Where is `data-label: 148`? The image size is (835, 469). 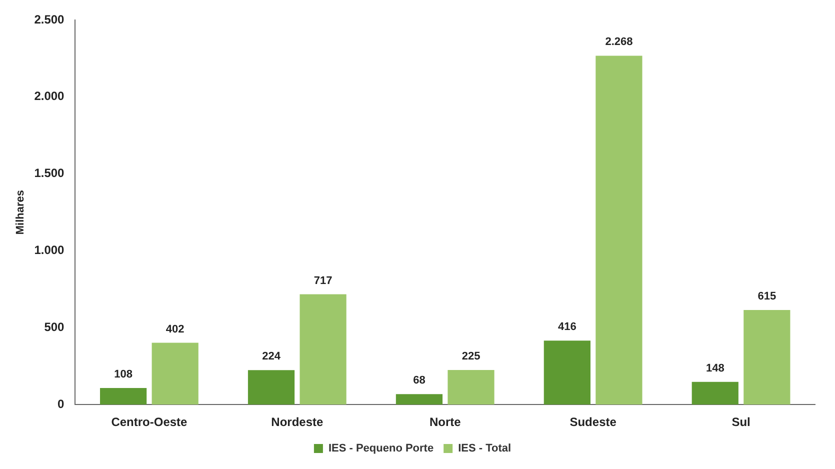
data-label: 148 is located at coordinates (715, 368).